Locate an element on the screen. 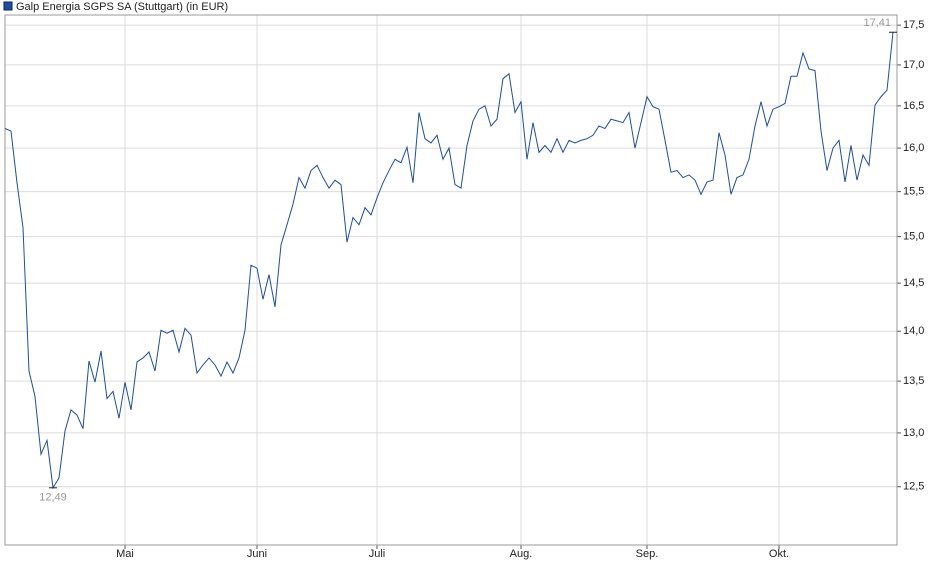 The width and height of the screenshot is (940, 579). y-tick-label: 14,0 is located at coordinates (913, 331).